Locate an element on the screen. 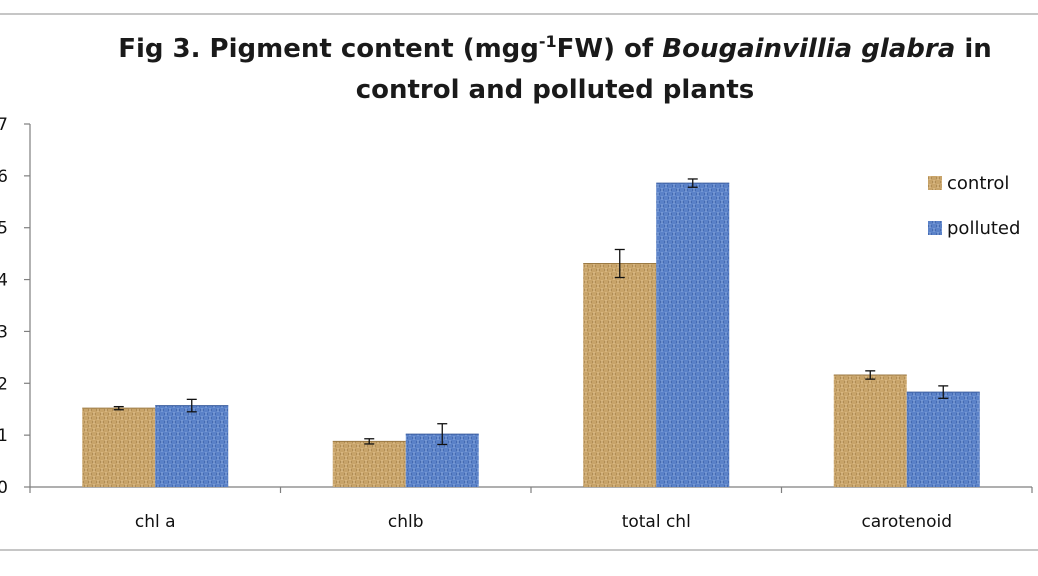  category-labels: chl a chlb total chl carotenoid is located at coordinates (543, 522).